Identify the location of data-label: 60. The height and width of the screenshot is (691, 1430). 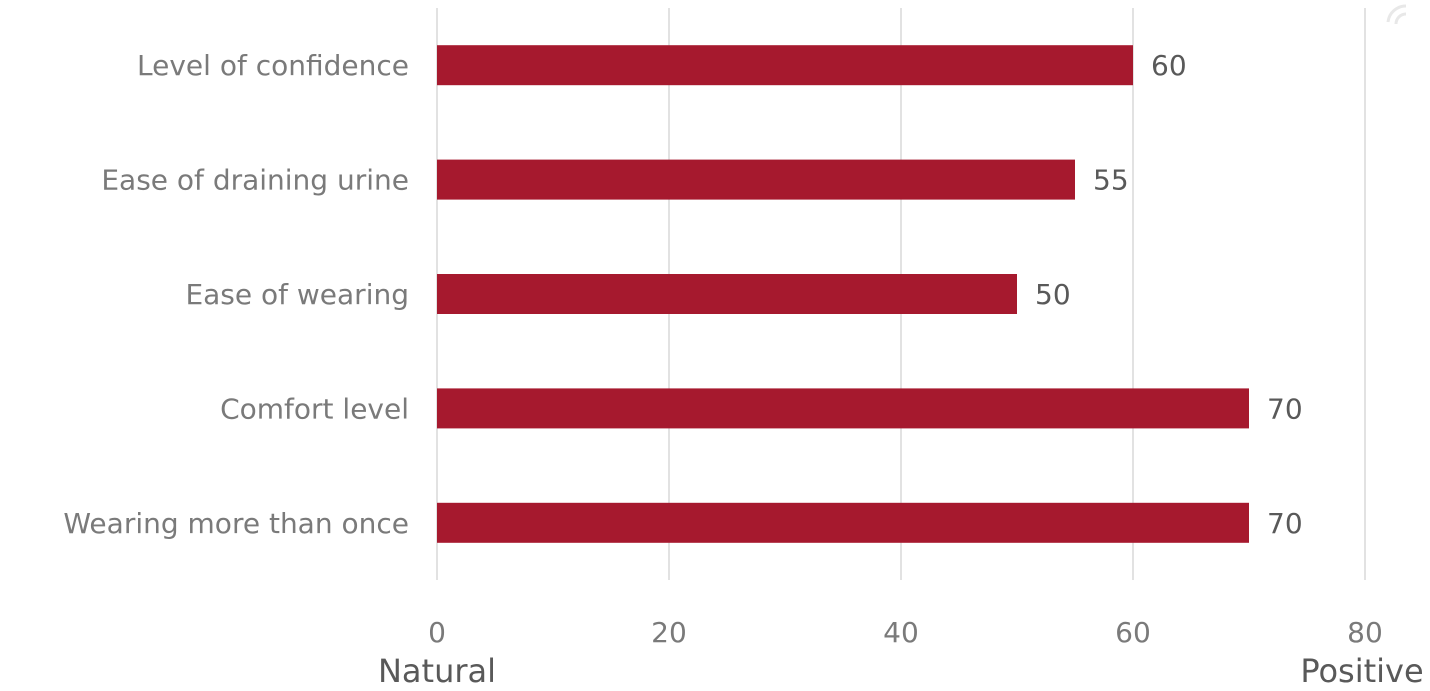
(1169, 65).